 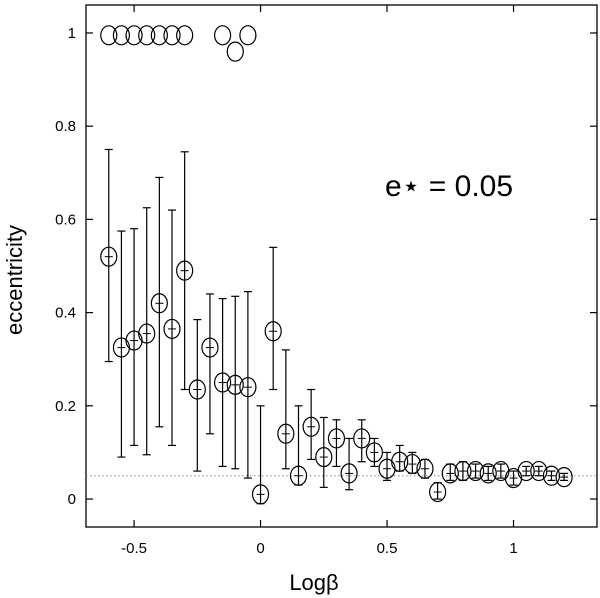 I want to click on y-tick-label: 0.2, so click(x=65, y=406).